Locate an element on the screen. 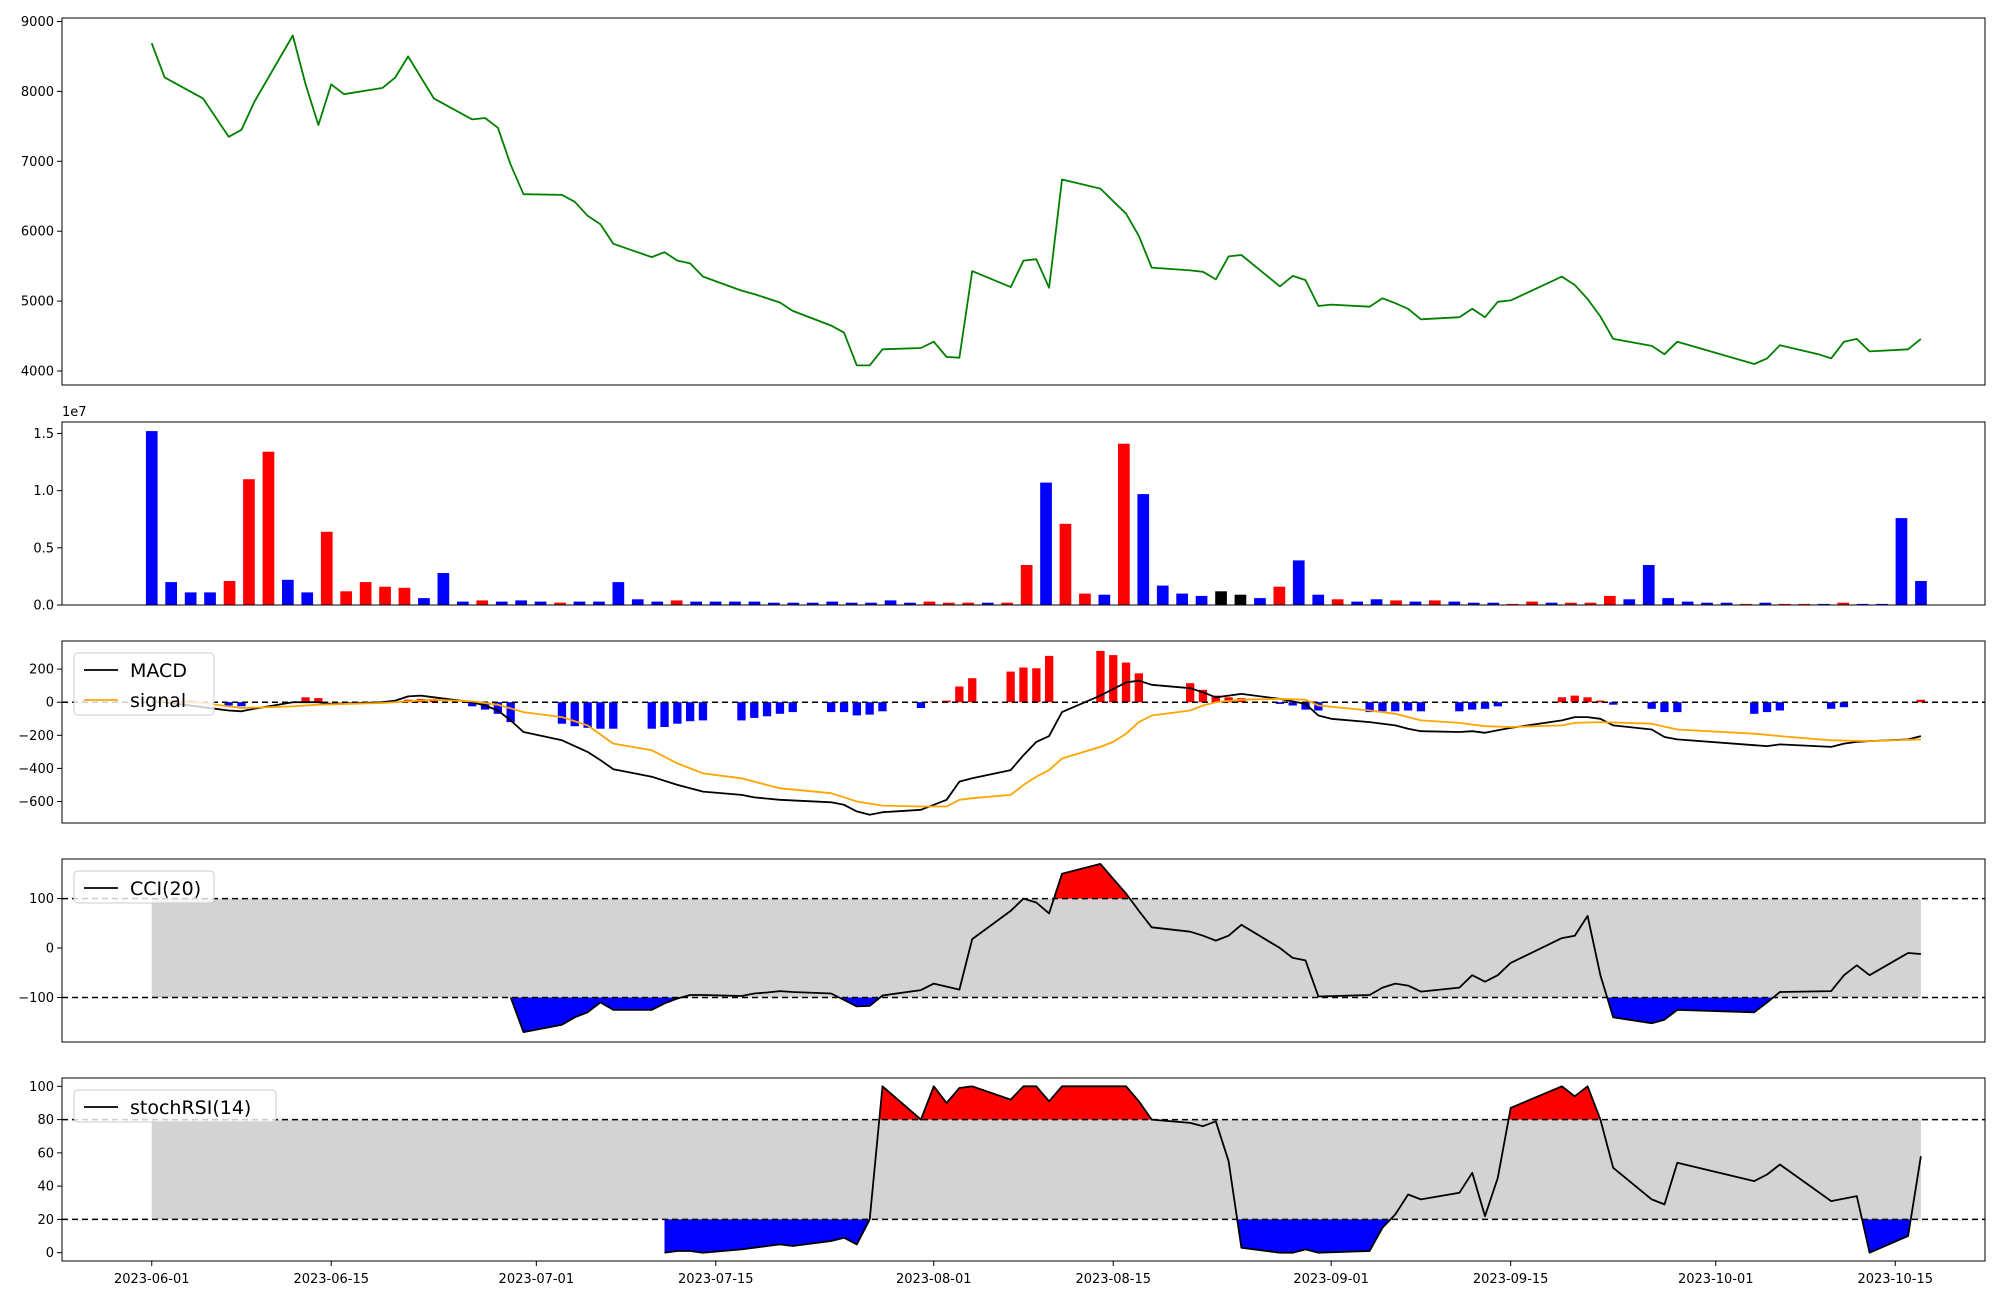 The height and width of the screenshot is (1300, 2000). stochrsi-ytick-label: 100 is located at coordinates (41, 1087).